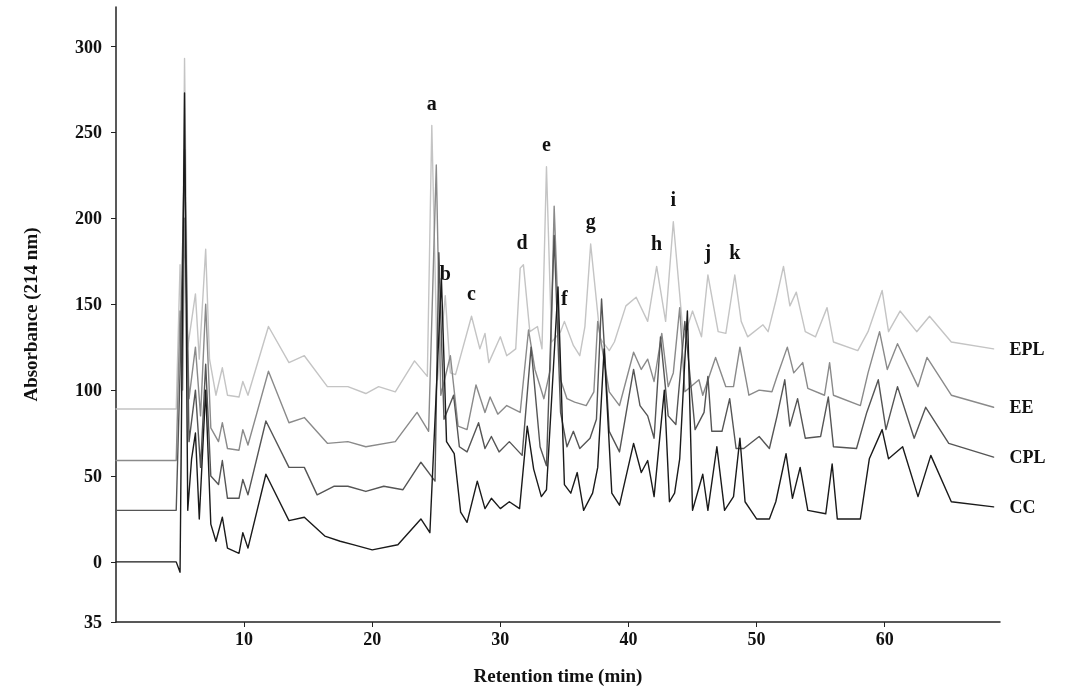 Image resolution: width=1070 pixels, height=698 pixels. What do you see at coordinates (522, 241) in the screenshot?
I see `annotation: d` at bounding box center [522, 241].